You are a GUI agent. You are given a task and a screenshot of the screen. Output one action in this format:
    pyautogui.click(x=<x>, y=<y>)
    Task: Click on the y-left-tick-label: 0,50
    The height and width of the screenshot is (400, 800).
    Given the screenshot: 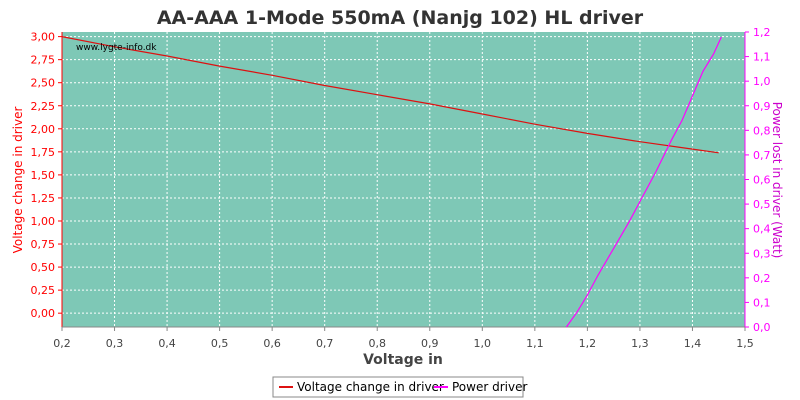 What is the action you would take?
    pyautogui.click(x=43, y=267)
    